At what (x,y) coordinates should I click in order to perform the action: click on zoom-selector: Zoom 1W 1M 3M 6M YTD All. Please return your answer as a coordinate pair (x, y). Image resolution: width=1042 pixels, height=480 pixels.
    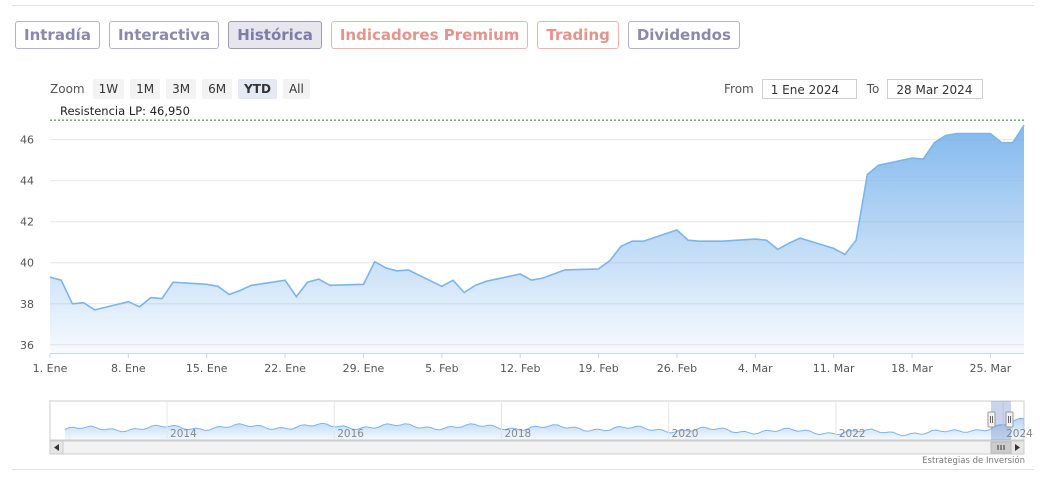
    Looking at the image, I should click on (180, 89).